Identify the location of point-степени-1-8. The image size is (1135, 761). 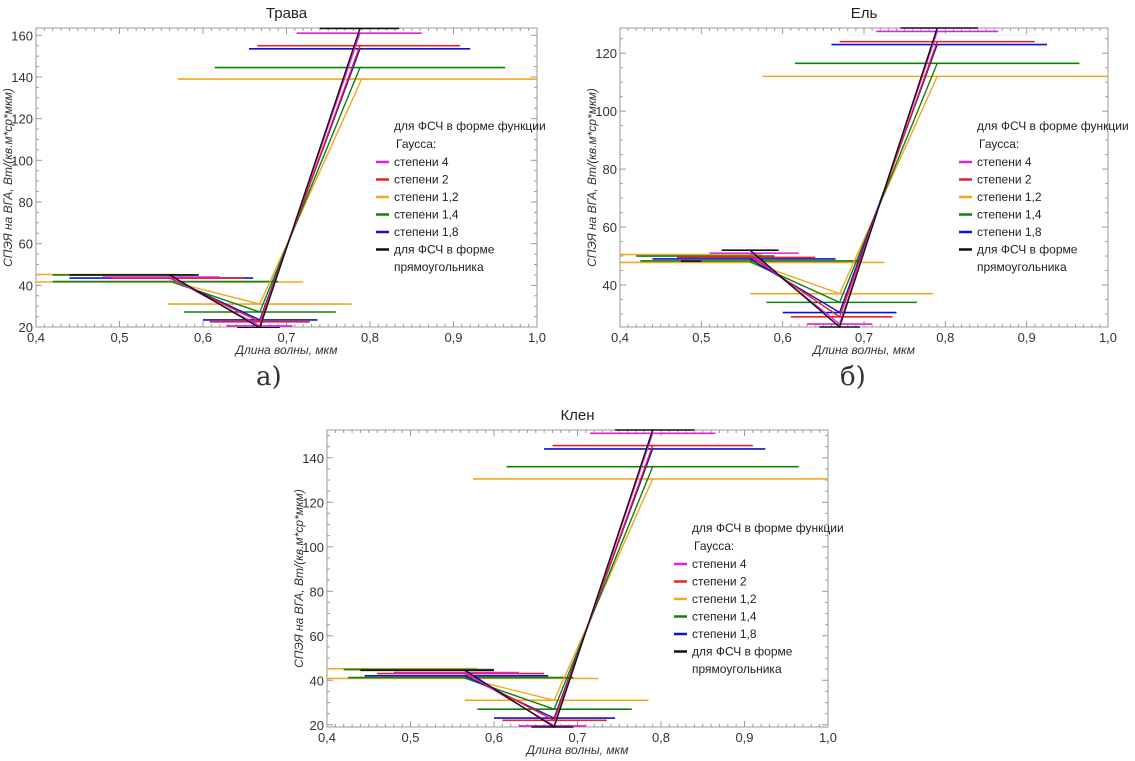
(464, 676).